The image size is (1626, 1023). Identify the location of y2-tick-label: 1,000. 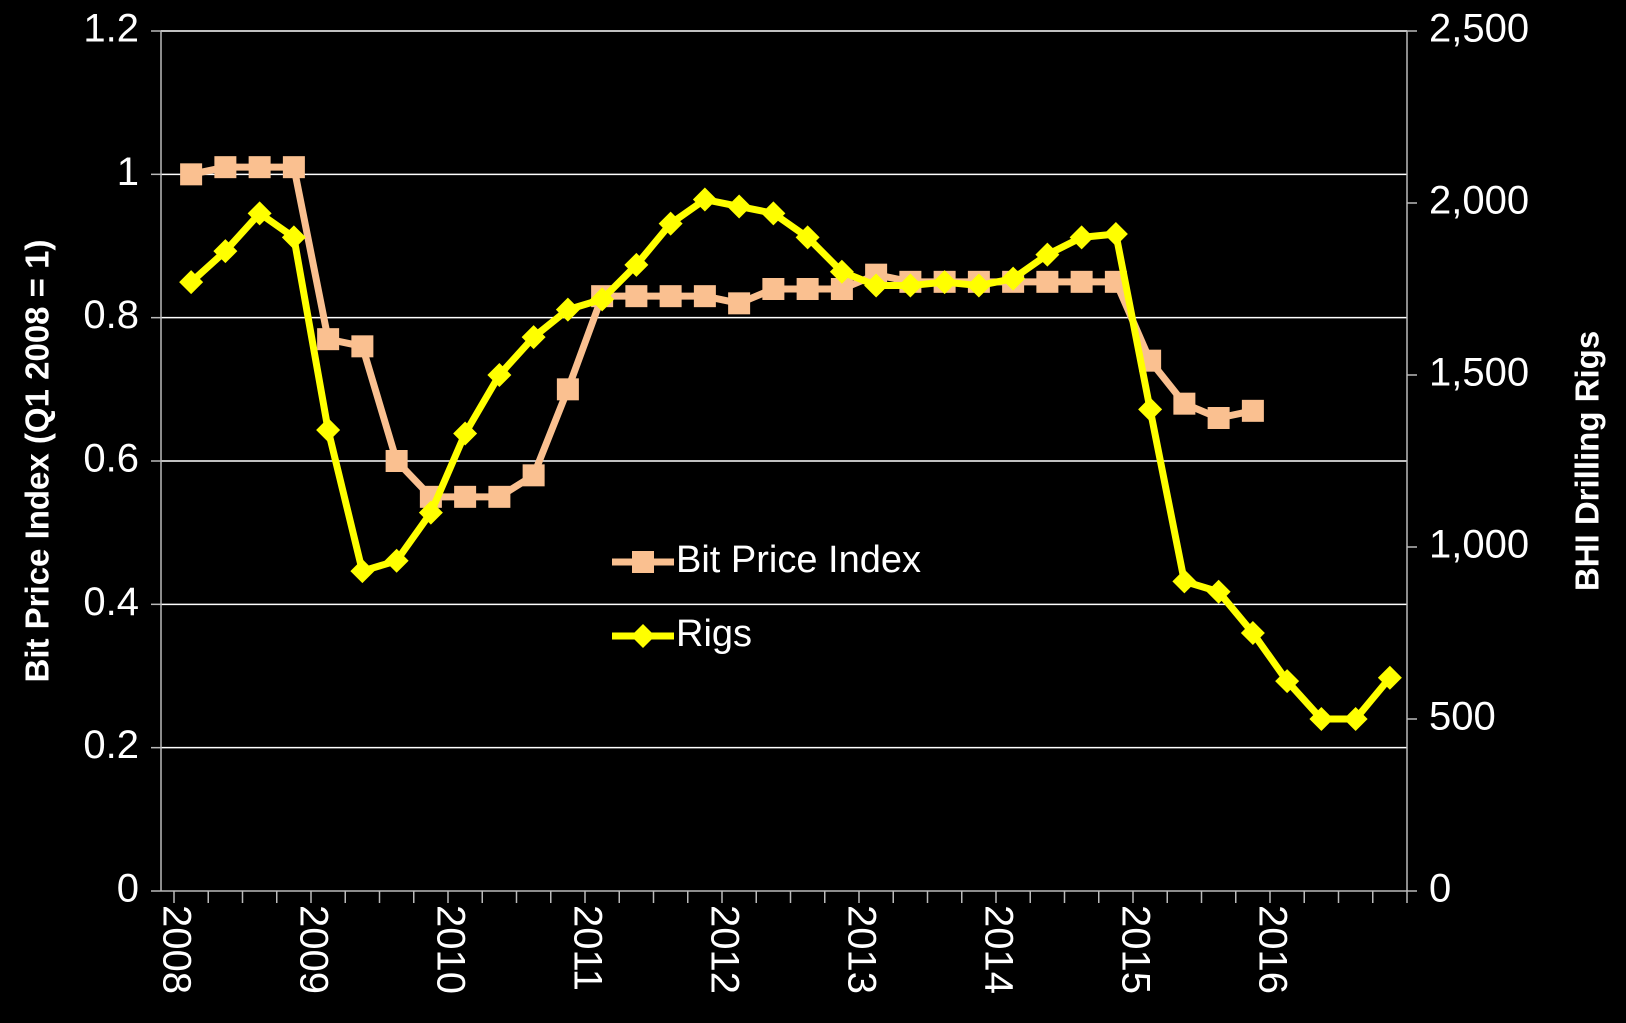
(1479, 545).